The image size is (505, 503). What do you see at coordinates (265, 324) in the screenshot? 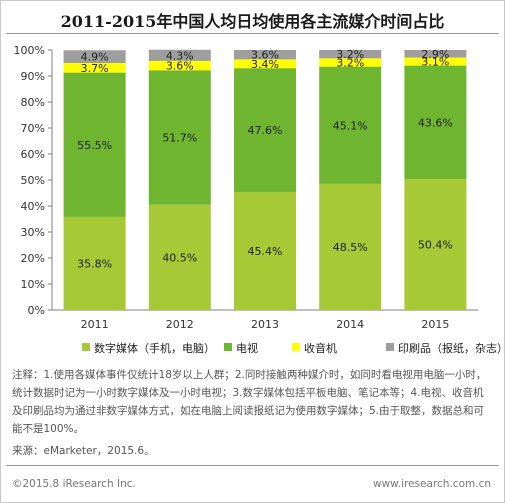
I see `x-tick-label: 2013` at bounding box center [265, 324].